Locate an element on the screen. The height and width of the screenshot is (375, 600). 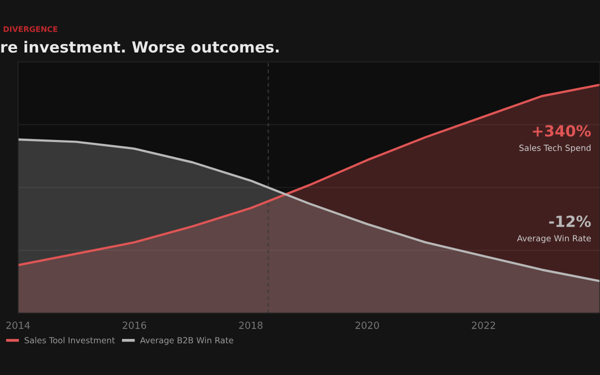
x-tick-label: 2016 is located at coordinates (134, 325).